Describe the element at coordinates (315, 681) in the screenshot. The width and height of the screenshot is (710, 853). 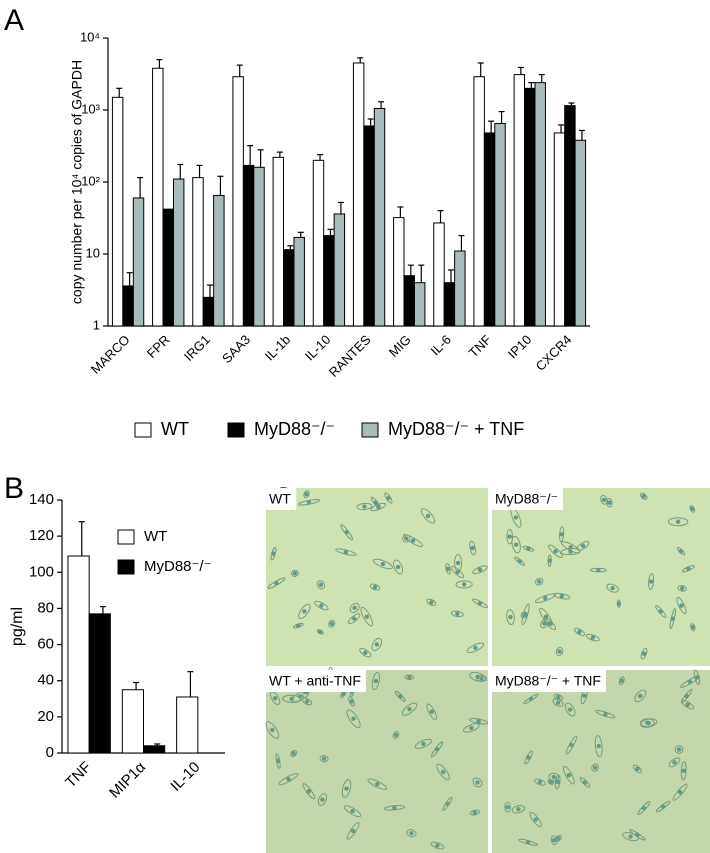
I see `micrograph-label: WT + anti-TNF` at that location.